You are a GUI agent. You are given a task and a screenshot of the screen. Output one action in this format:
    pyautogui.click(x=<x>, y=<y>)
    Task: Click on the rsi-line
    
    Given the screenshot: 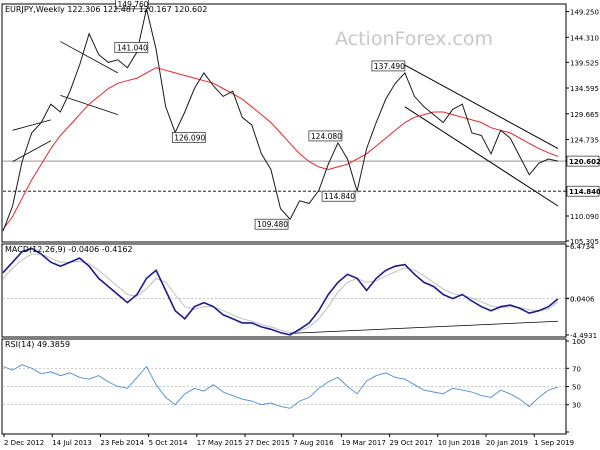 What is the action you would take?
    pyautogui.click(x=280, y=386)
    